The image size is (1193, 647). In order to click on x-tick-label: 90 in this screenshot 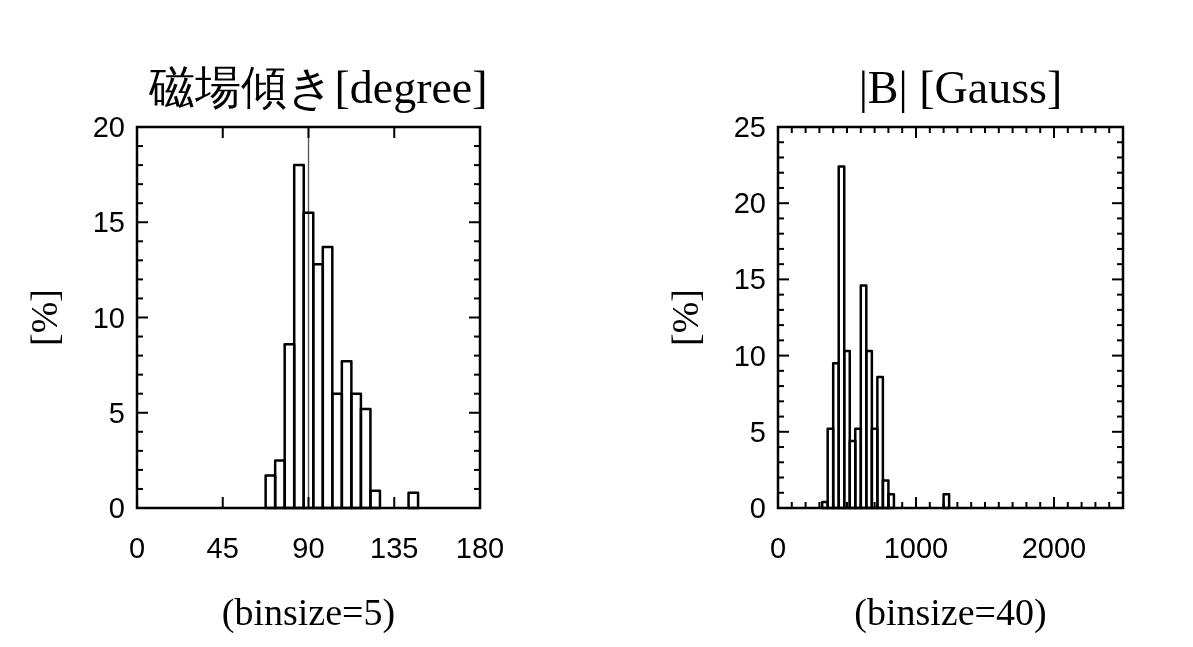, I will do `click(308, 548)`.